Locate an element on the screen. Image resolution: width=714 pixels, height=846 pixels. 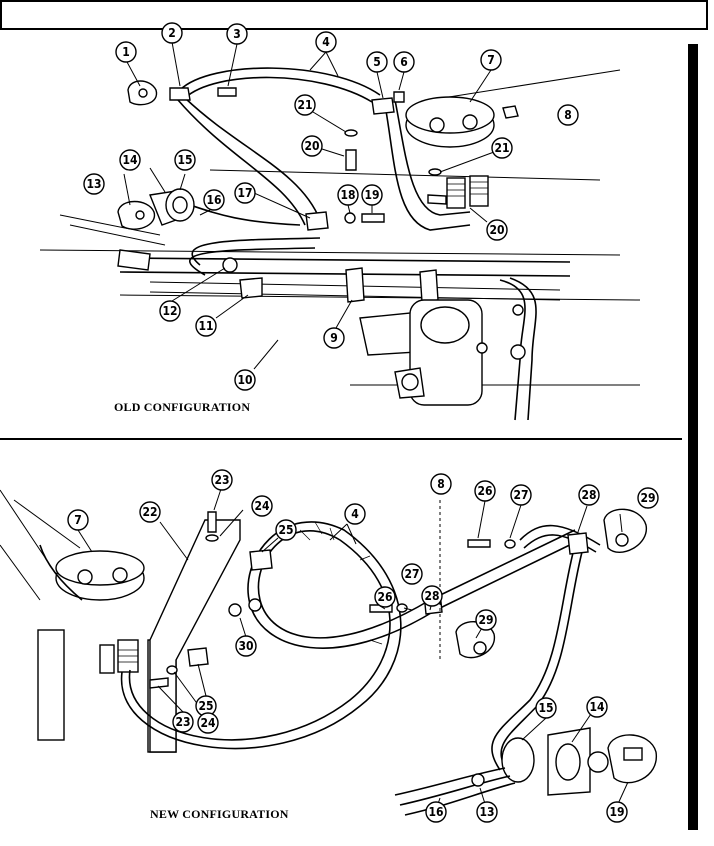
callout-6: 6 is located at coordinates (404, 62).